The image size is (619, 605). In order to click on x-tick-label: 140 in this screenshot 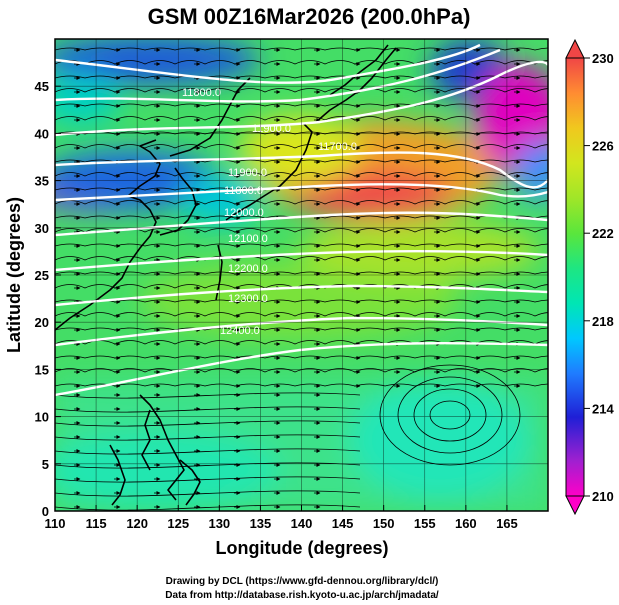, I will do `click(302, 523)`.